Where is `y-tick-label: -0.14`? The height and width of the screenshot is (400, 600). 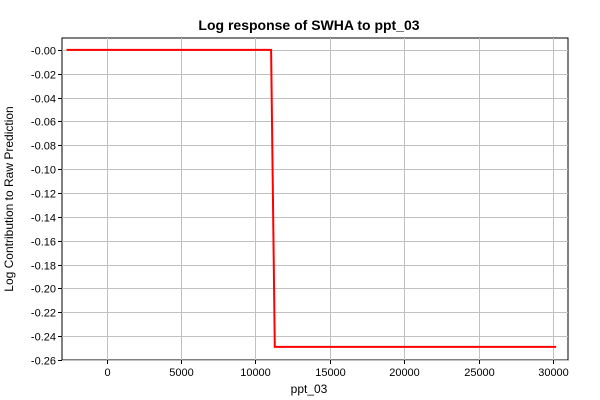
y-tick-label: -0.14 is located at coordinates (43, 219).